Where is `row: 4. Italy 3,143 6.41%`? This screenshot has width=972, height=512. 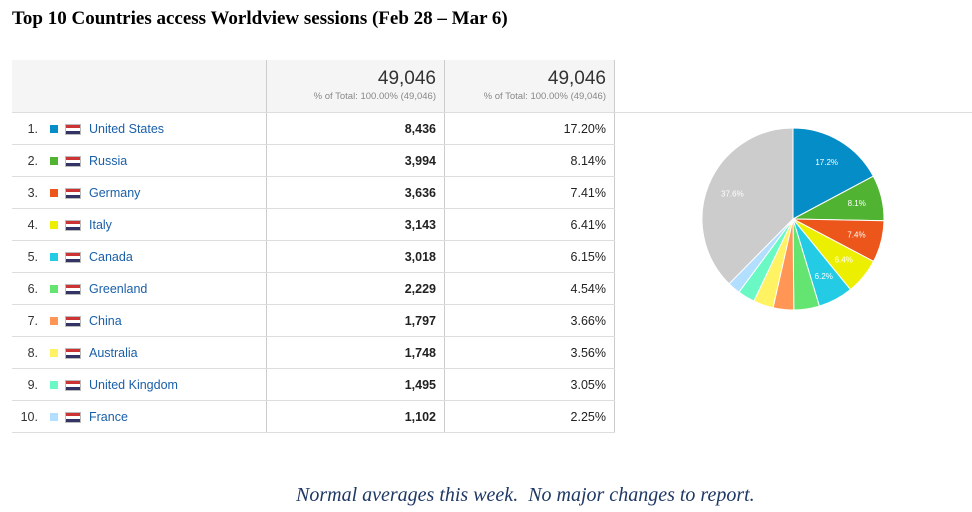 row: 4. Italy 3,143 6.41% is located at coordinates (313, 224).